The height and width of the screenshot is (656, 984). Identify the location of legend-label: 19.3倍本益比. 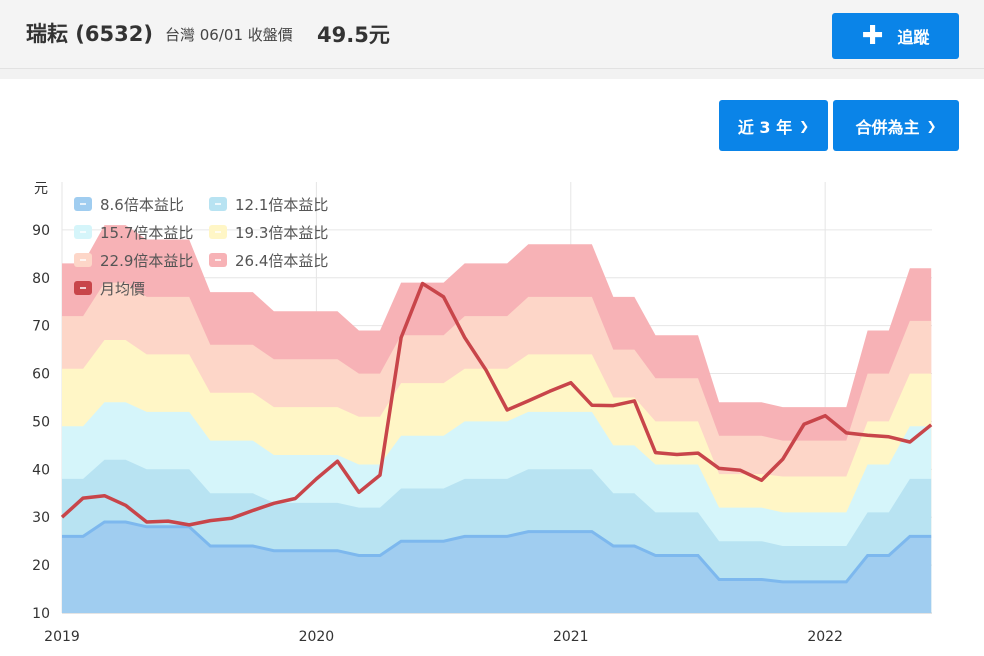
(281, 233).